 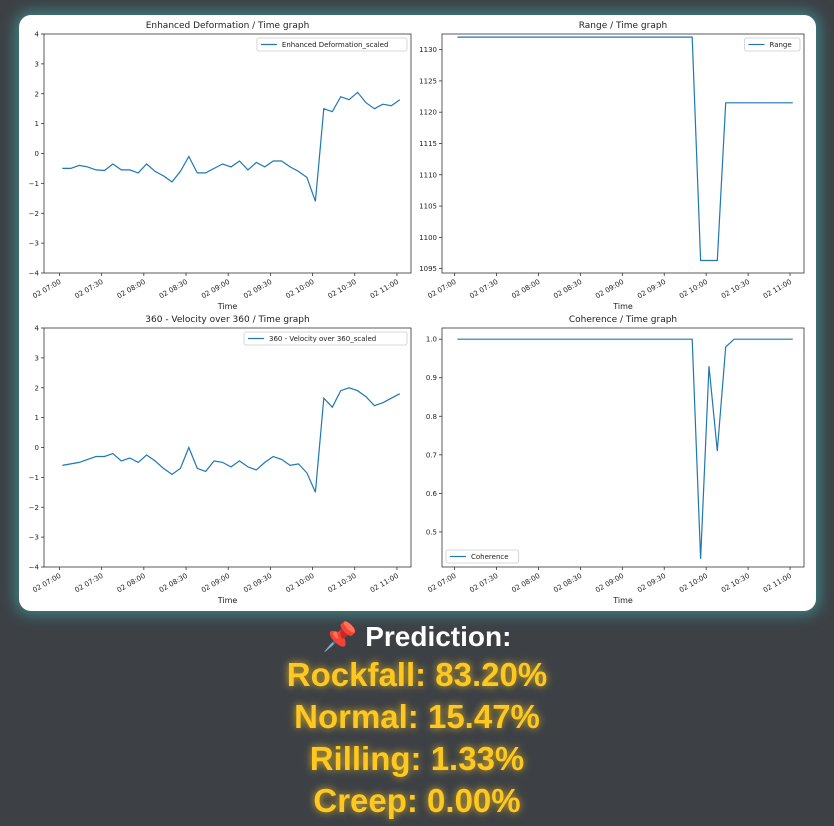 What do you see at coordinates (431, 417) in the screenshot?
I see `y-tick-label: 0.8` at bounding box center [431, 417].